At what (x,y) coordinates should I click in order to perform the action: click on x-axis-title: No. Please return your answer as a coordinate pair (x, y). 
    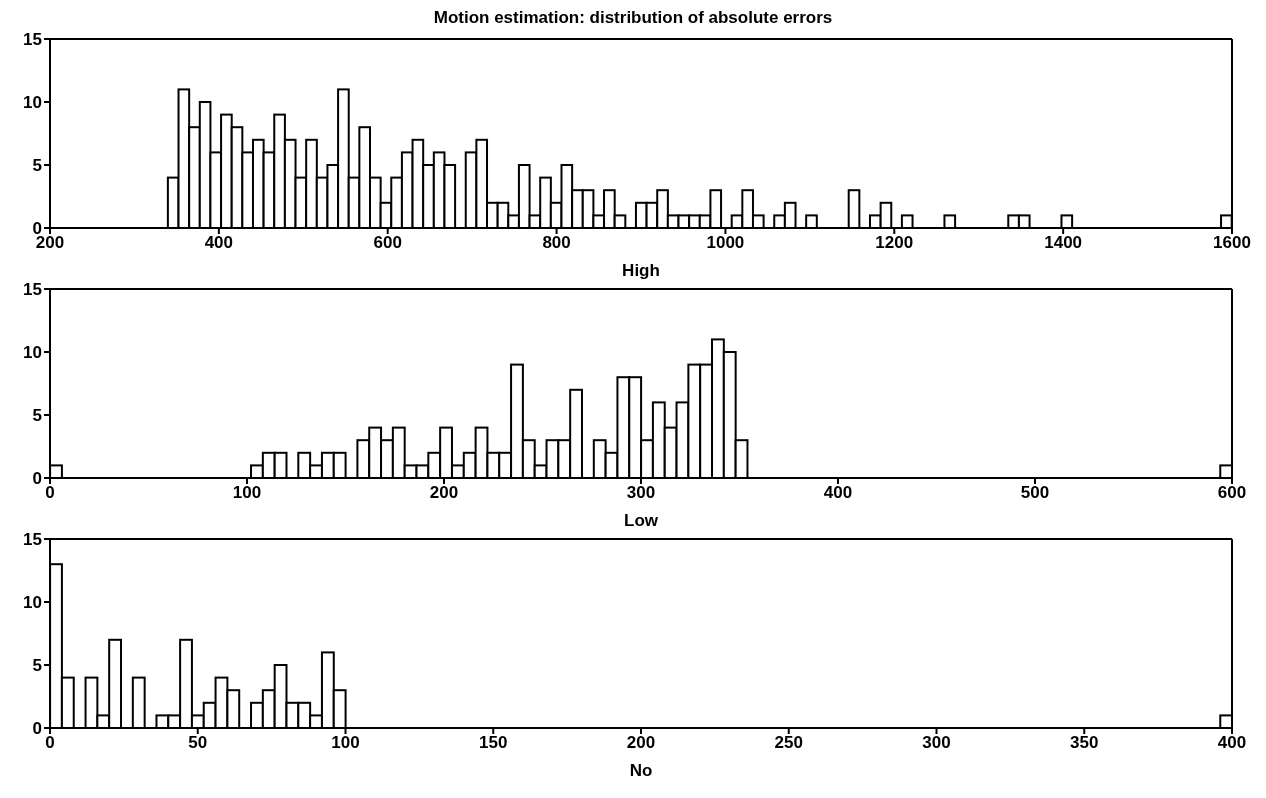
    Looking at the image, I should click on (641, 770).